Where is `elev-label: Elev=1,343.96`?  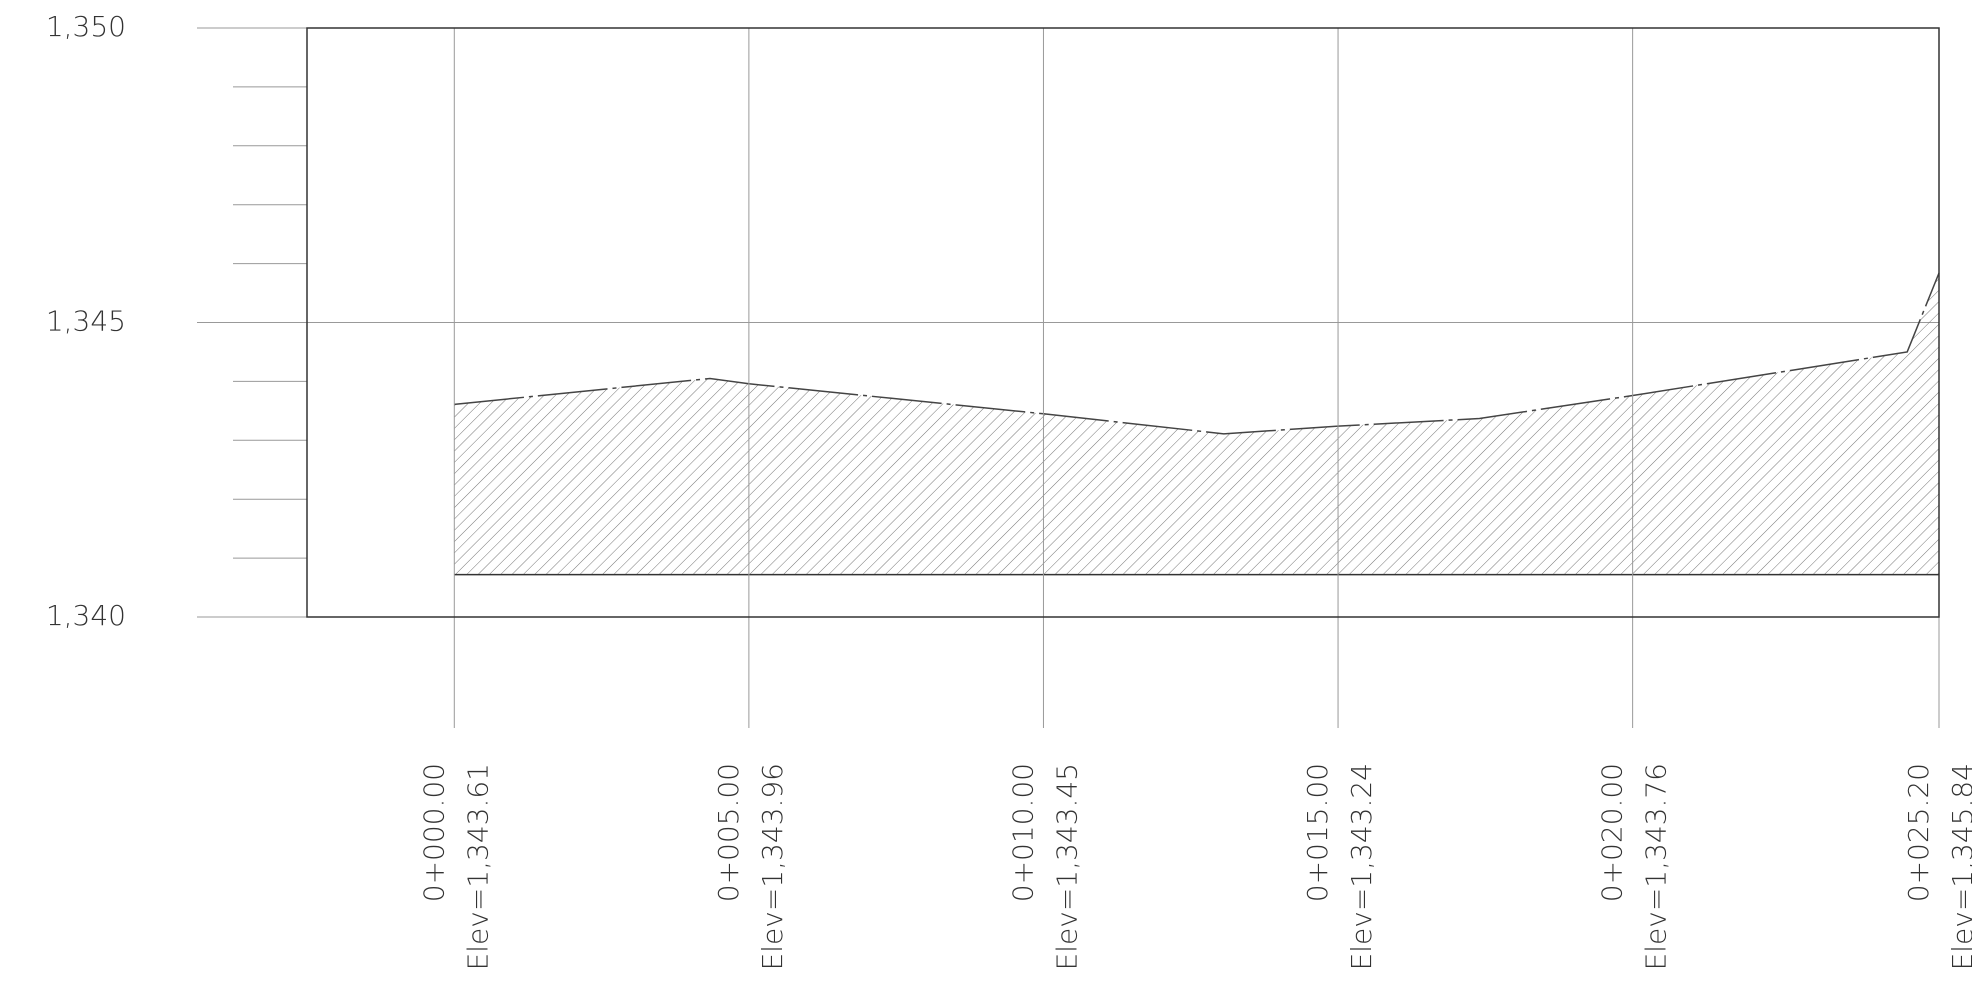 elev-label: Elev=1,343.96 is located at coordinates (772, 866).